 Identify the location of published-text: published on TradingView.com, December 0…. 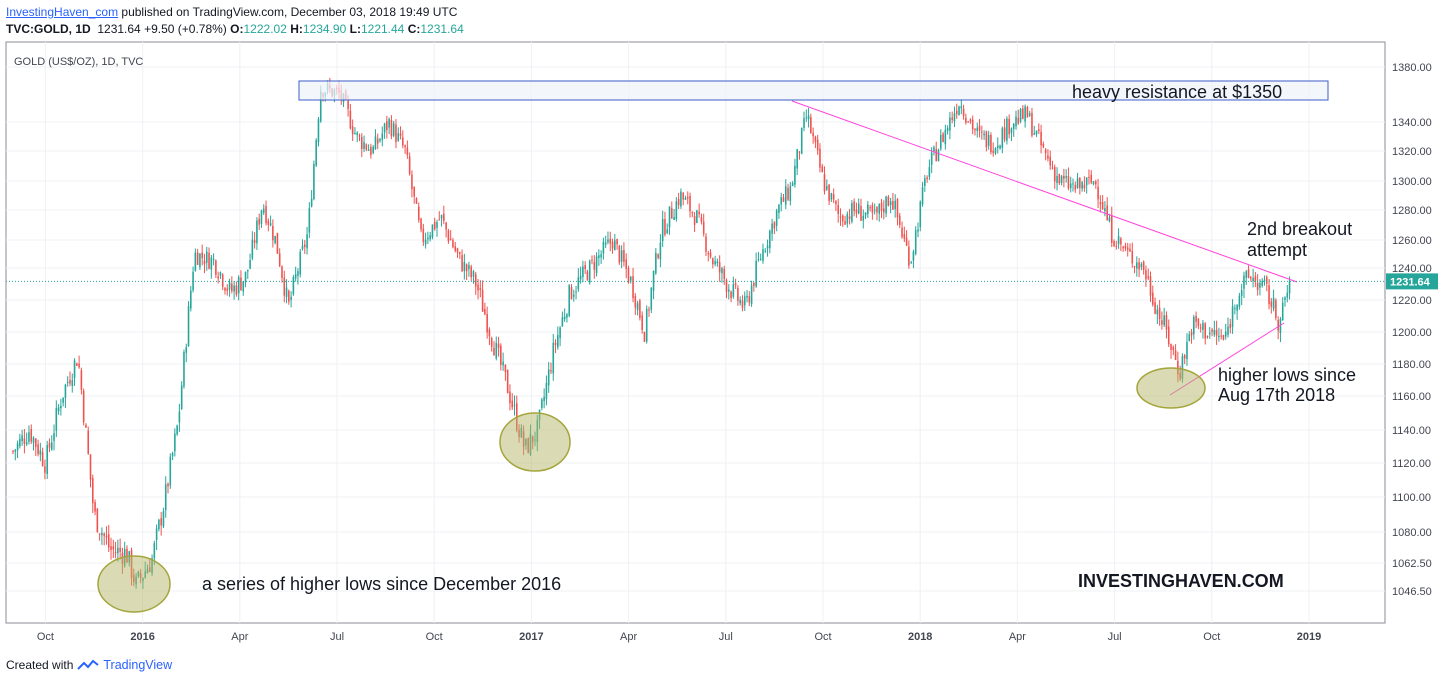
(289, 12).